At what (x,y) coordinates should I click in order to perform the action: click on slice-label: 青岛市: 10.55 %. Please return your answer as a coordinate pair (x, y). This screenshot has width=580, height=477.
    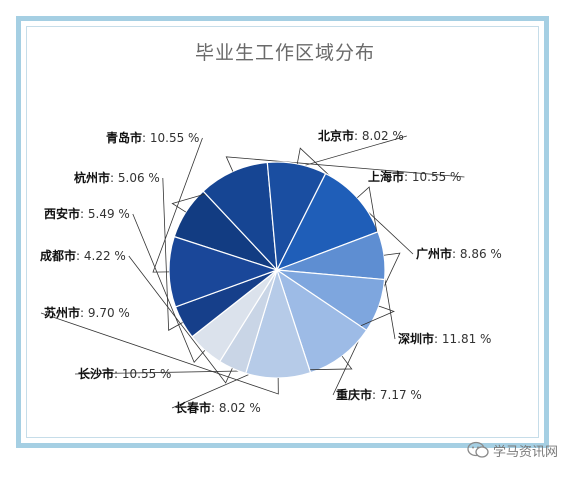
    Looking at the image, I should click on (152, 137).